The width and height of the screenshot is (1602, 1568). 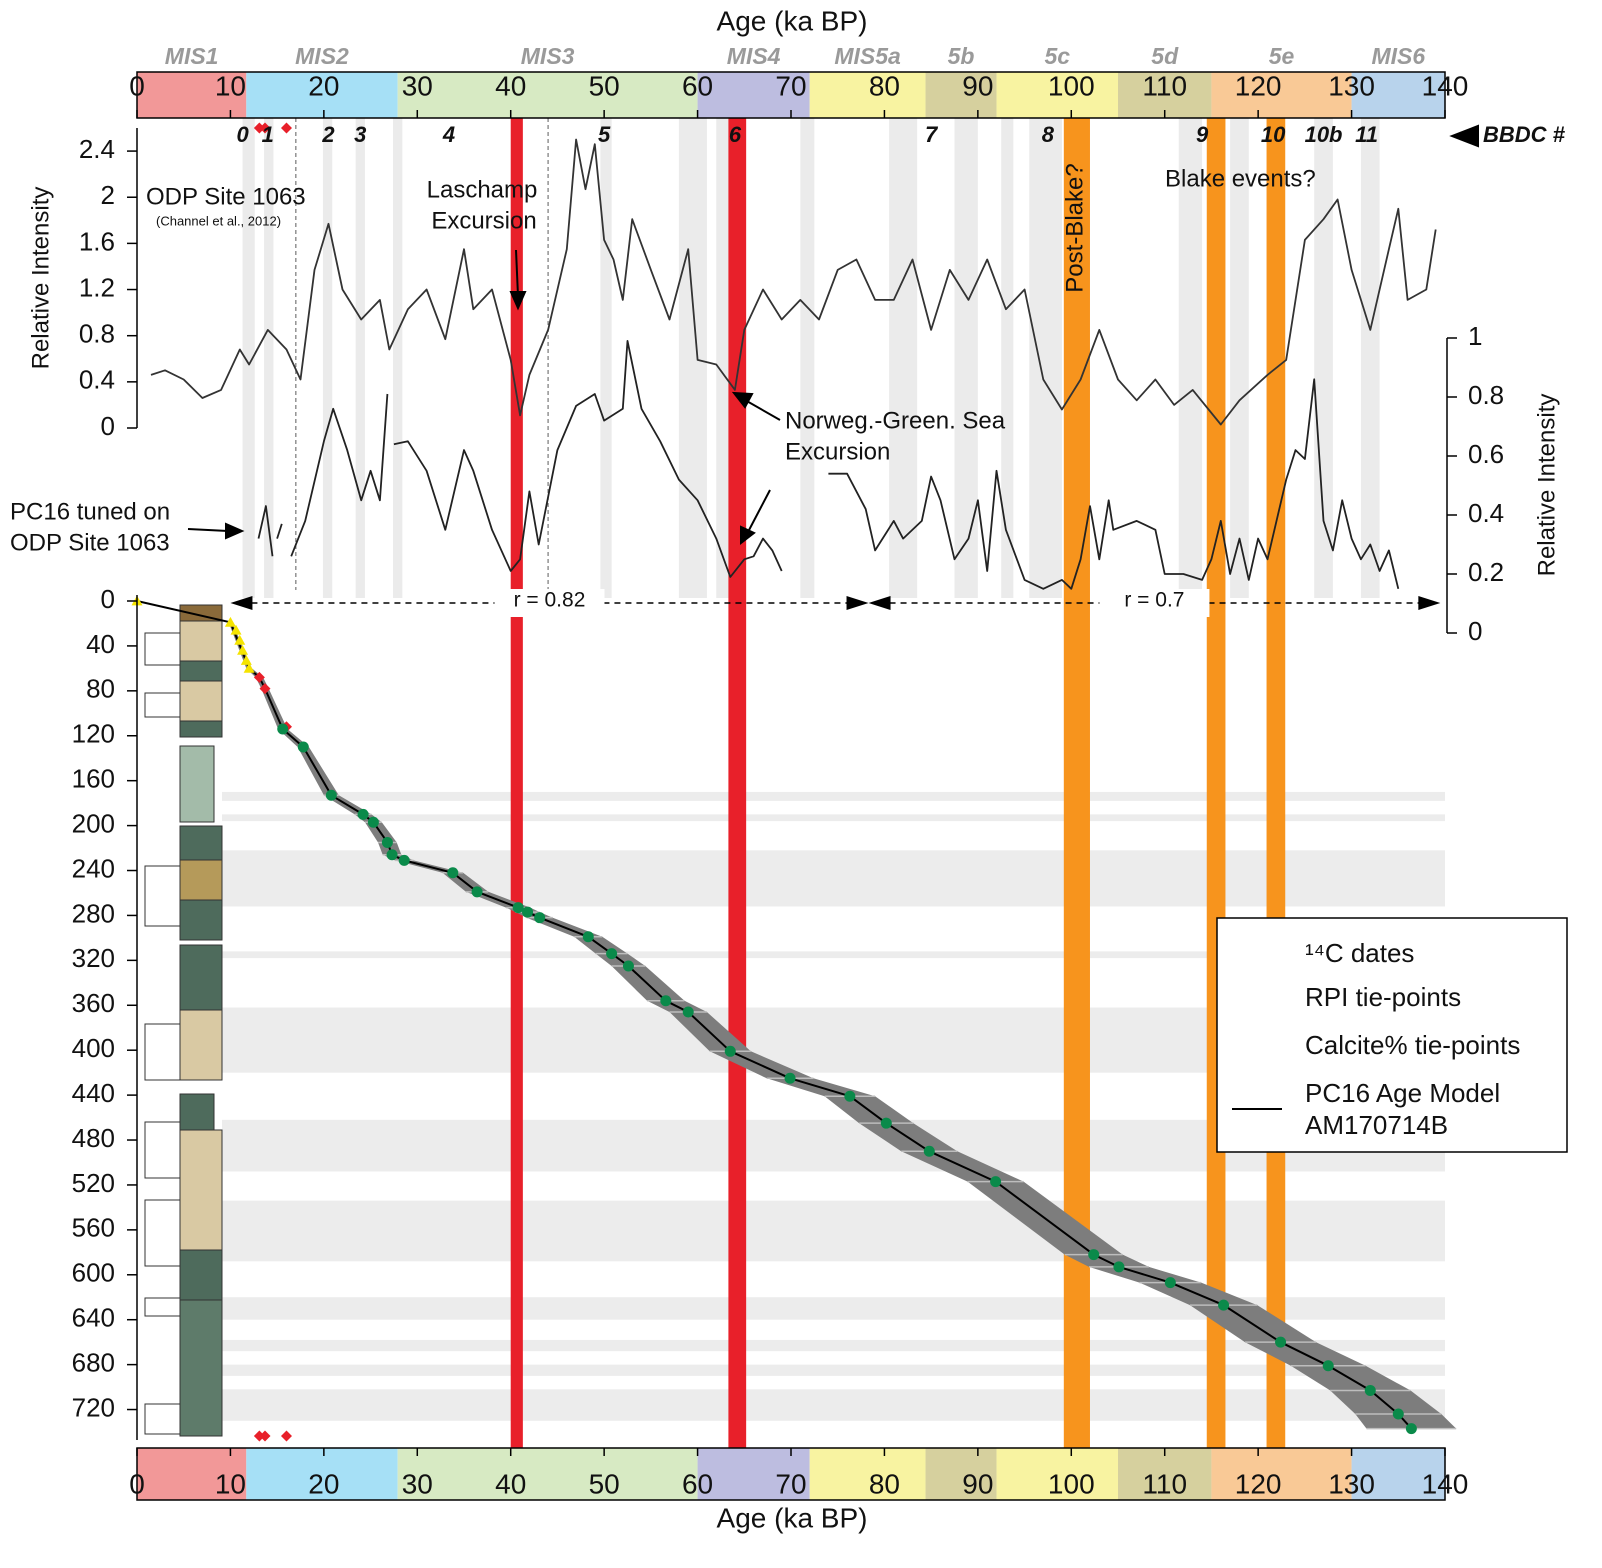 What do you see at coordinates (100, 689) in the screenshot?
I see `depth-tick-label: 80` at bounding box center [100, 689].